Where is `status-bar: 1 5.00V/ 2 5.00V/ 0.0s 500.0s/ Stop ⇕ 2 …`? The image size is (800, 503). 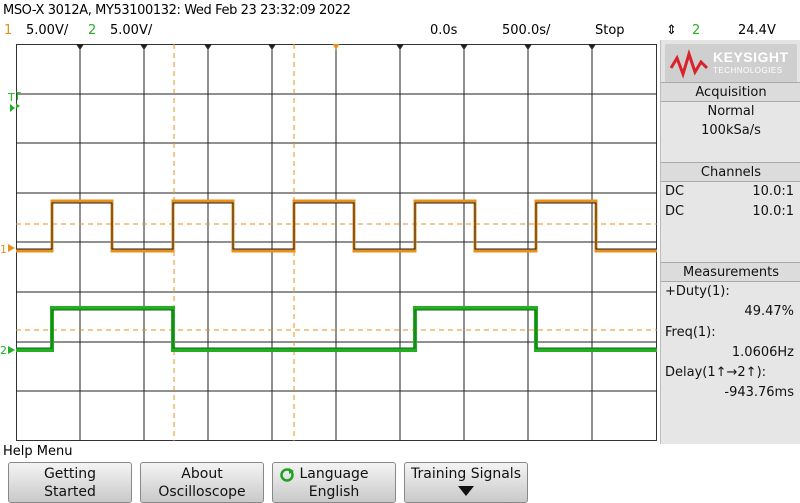 status-bar: 1 5.00V/ 2 5.00V/ 0.0s 500.0s/ Stop ⇕ 2 … is located at coordinates (400, 31).